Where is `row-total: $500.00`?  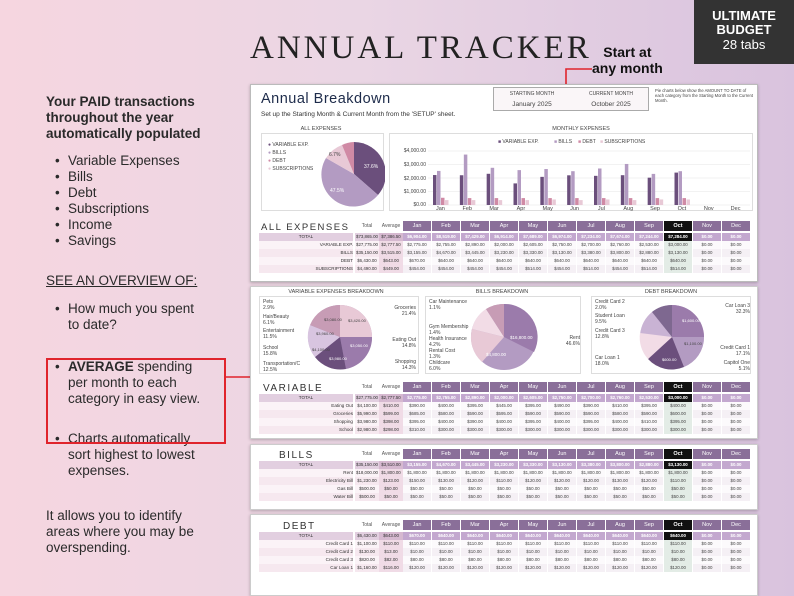
row-total: $500.00 is located at coordinates (367, 497).